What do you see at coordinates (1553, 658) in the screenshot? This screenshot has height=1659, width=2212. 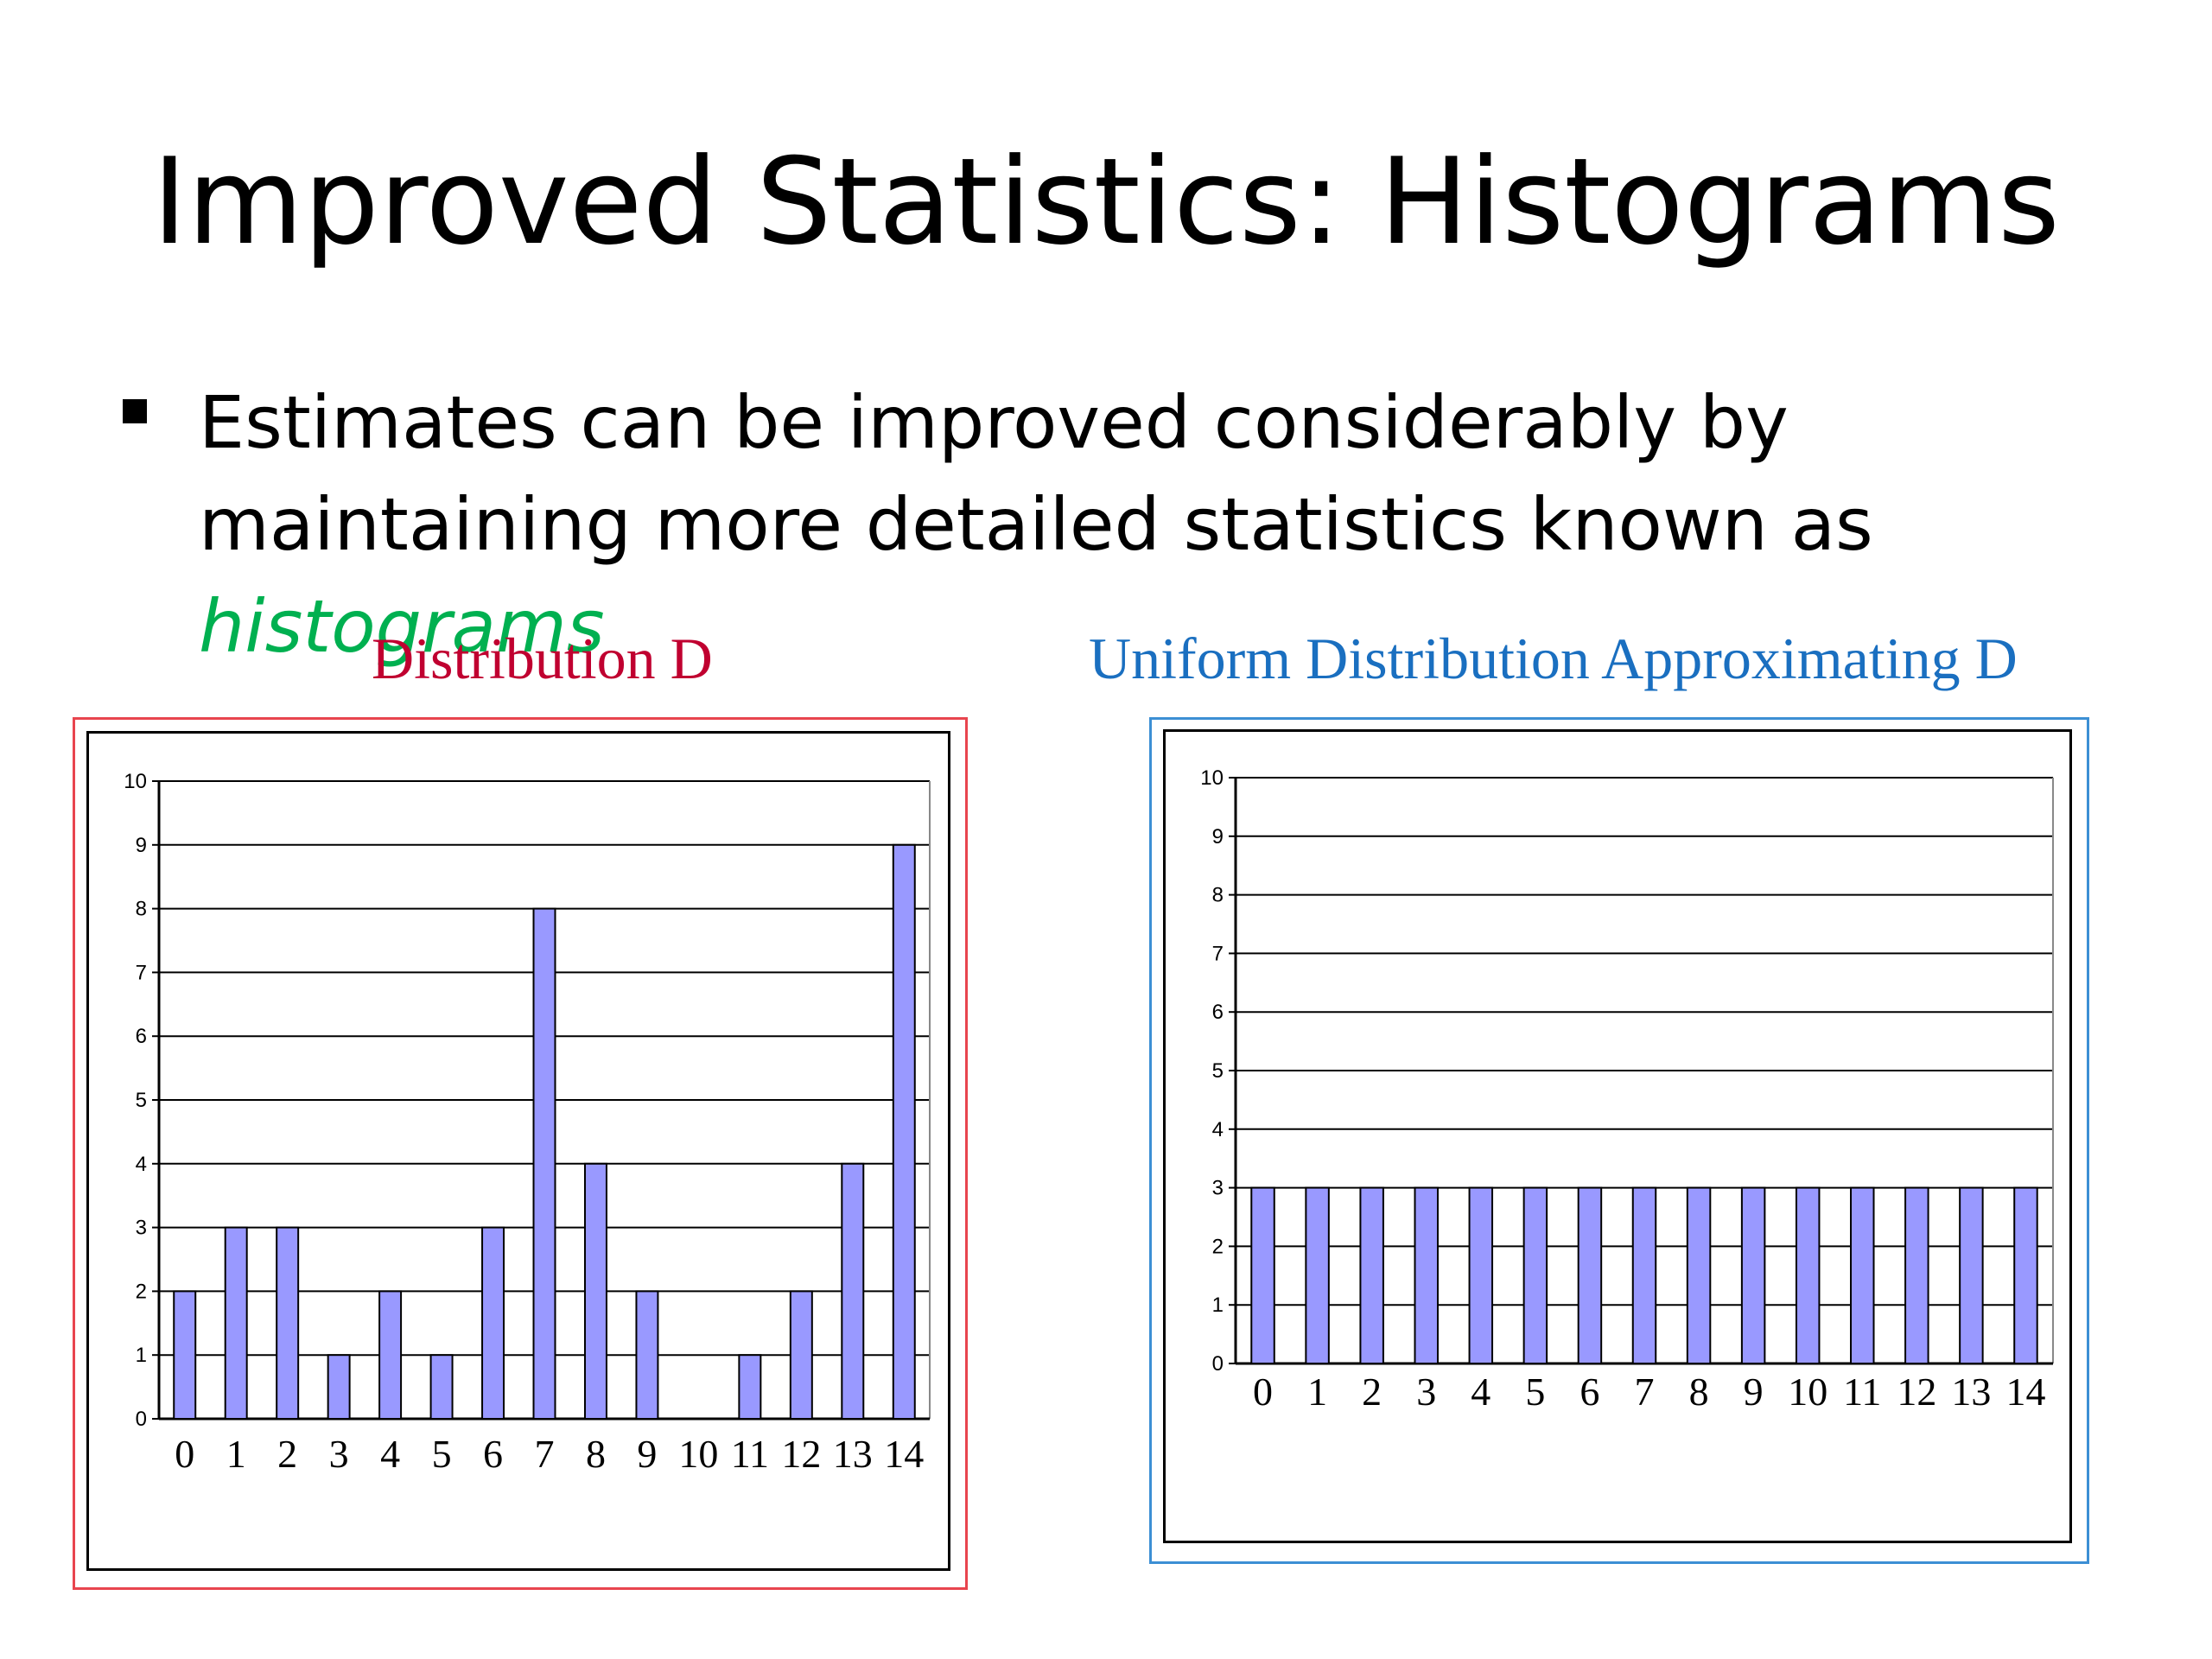 I see `chart-title-uniform: Uniform Distribution Approximating D` at bounding box center [1553, 658].